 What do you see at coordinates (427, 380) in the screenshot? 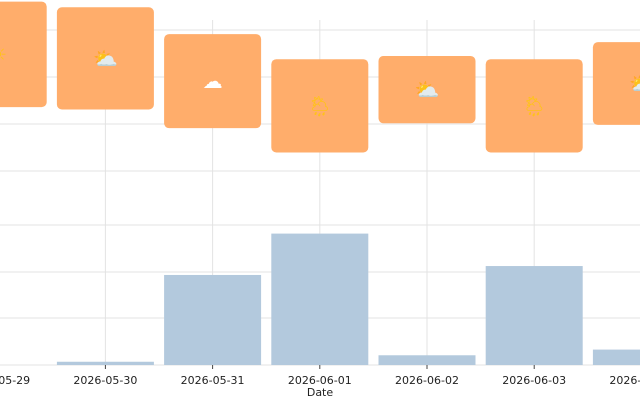
I see `x-tick-label: 2026-06-02` at bounding box center [427, 380].